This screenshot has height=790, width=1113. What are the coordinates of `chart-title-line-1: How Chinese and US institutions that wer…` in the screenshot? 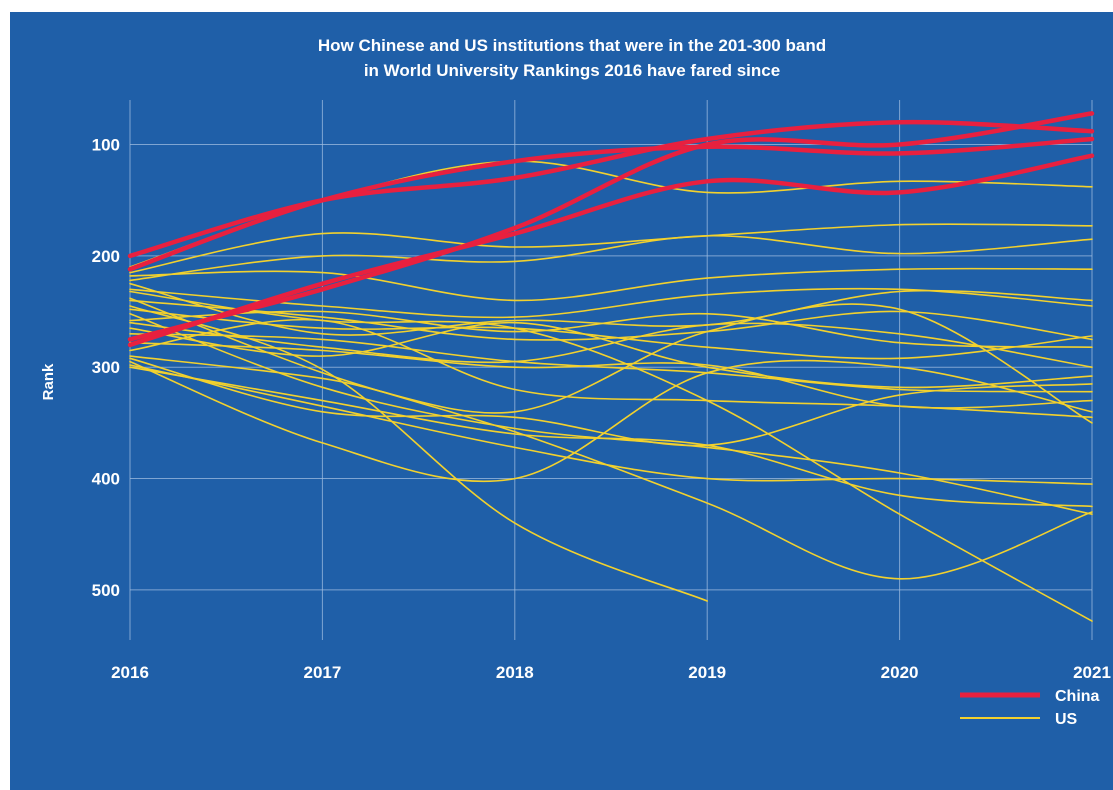 It's located at (572, 45).